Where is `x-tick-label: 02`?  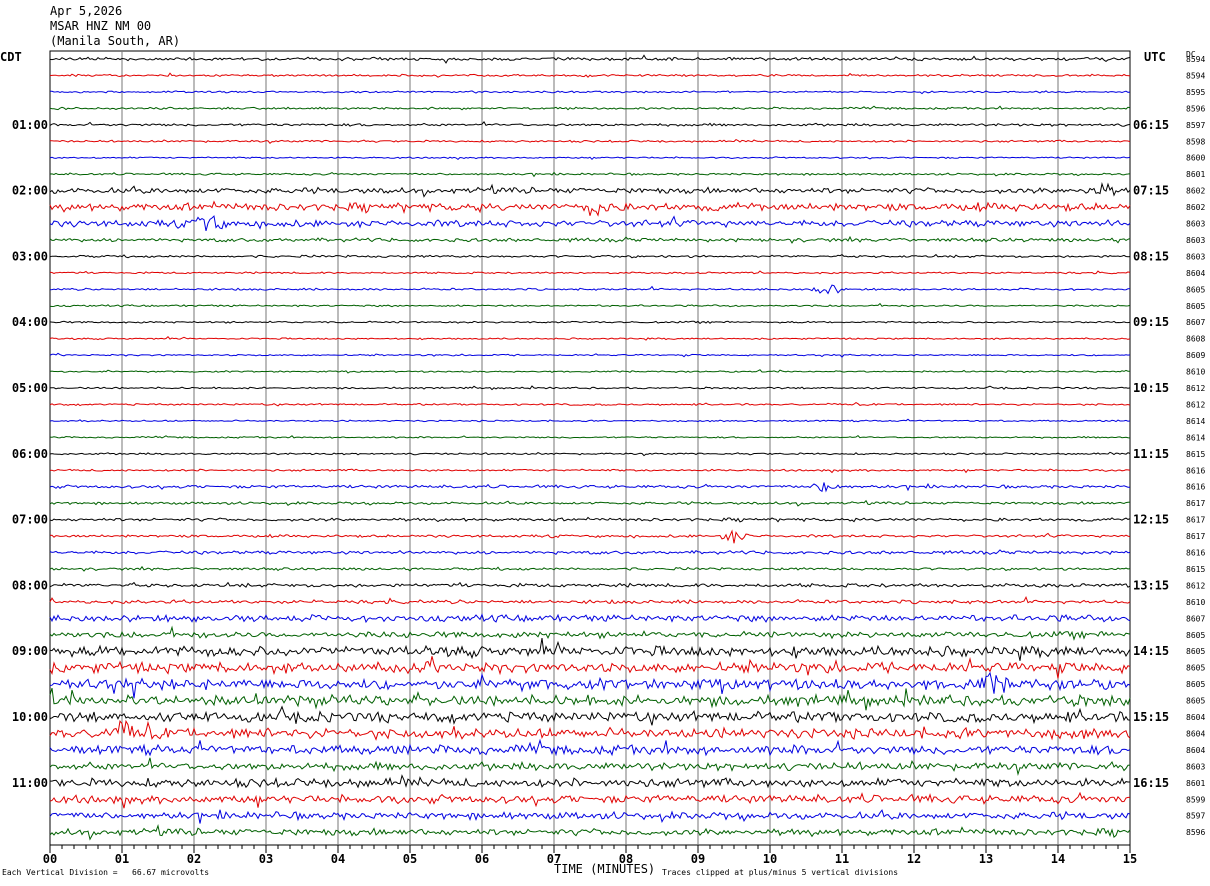
x-tick-label: 02 is located at coordinates (194, 859).